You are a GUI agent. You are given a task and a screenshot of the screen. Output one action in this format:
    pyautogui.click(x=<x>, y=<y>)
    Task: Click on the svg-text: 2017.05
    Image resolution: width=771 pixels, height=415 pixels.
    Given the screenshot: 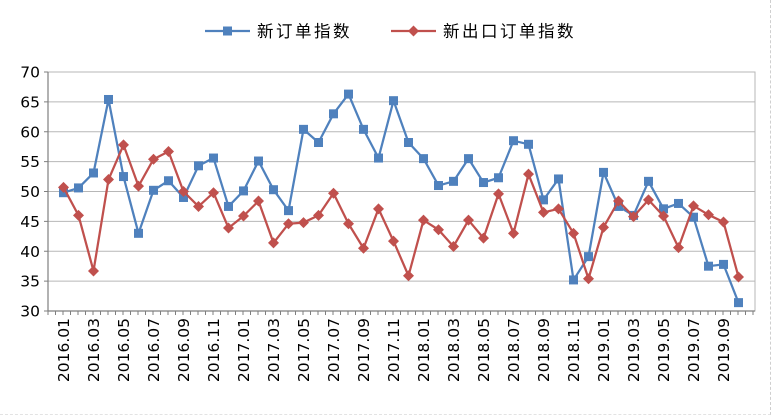 What is the action you would take?
    pyautogui.click(x=304, y=350)
    